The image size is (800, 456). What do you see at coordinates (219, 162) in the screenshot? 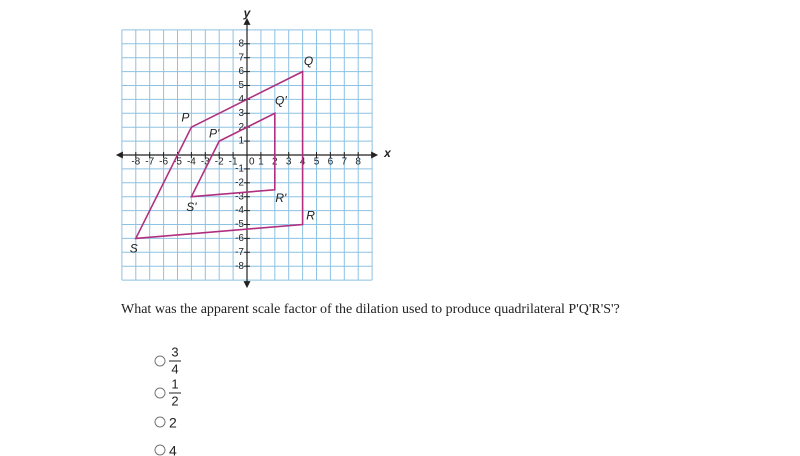
I see `x-tick-label: -2` at bounding box center [219, 162].